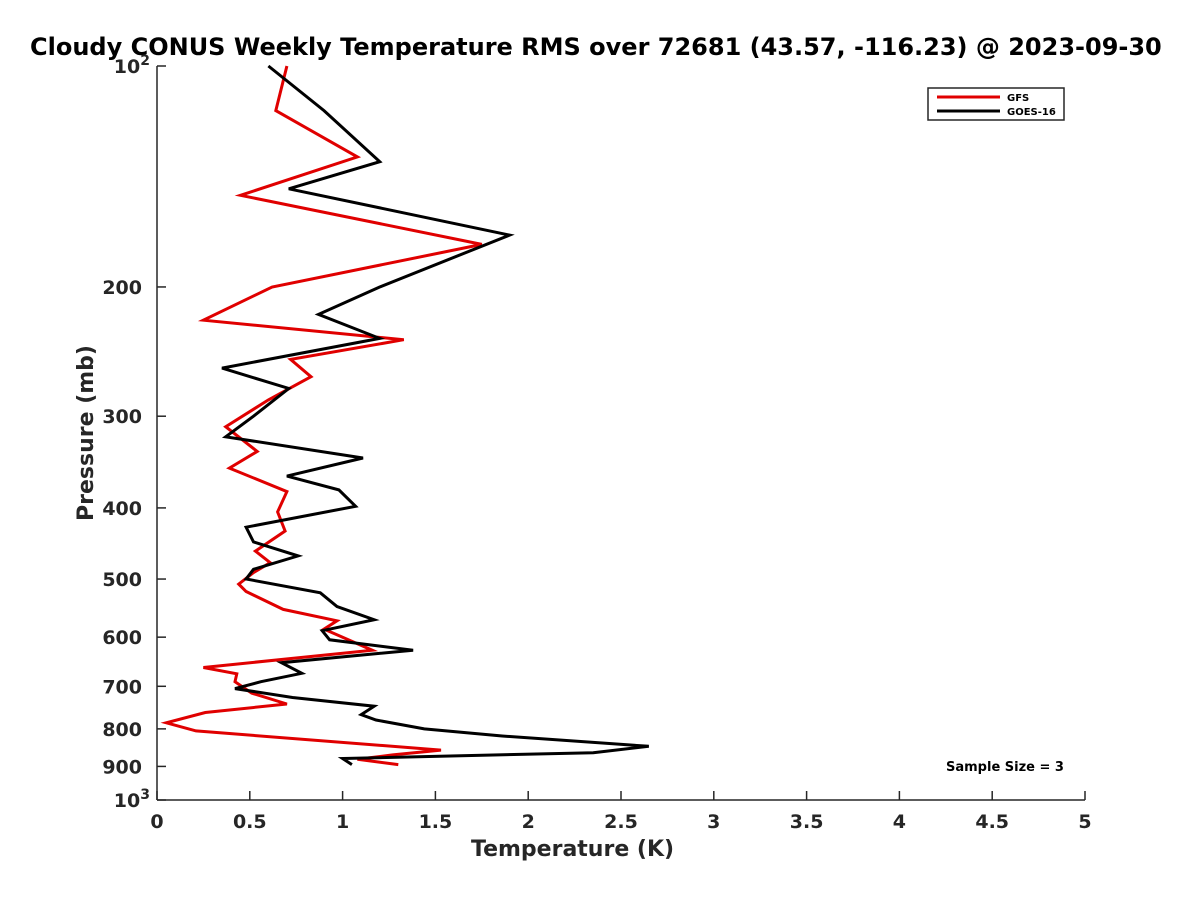 Image resolution: width=1200 pixels, height=900 pixels. Describe the element at coordinates (436, 822) in the screenshot. I see `x-tick-label: 1.5` at that location.